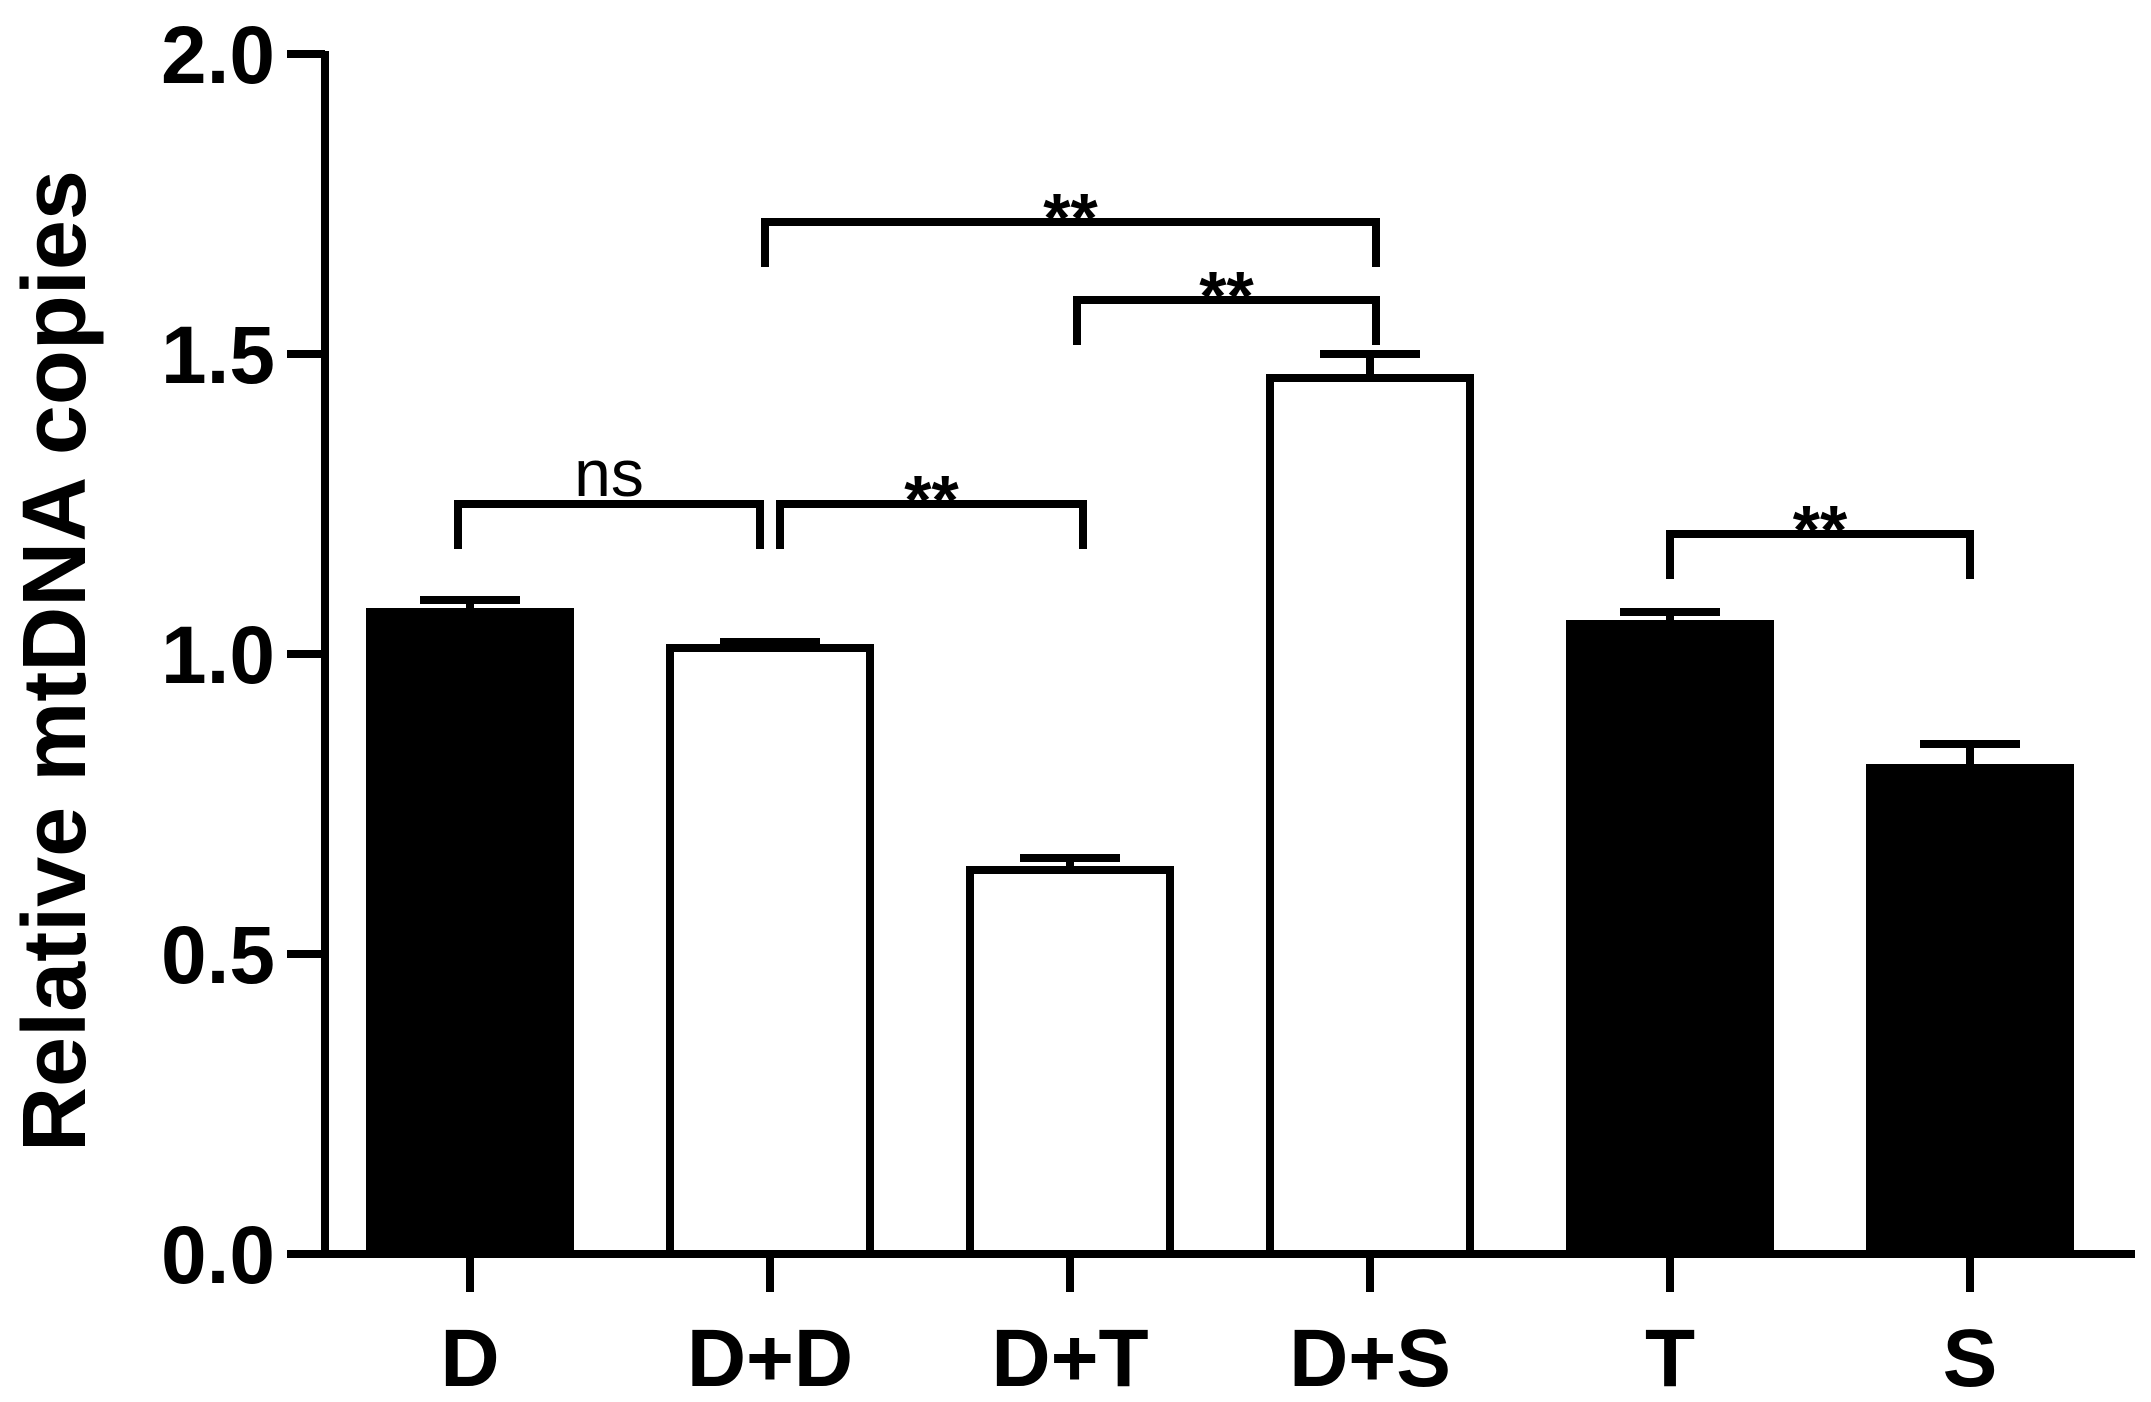  I want to click on x-tick-label: D+D, so click(770, 1357).